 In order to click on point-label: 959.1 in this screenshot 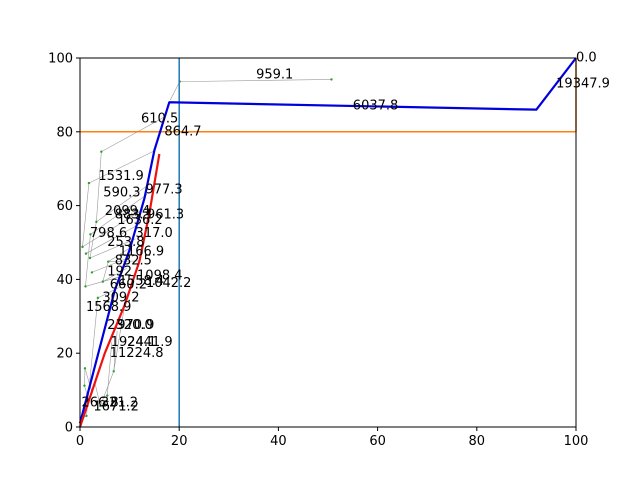, I will do `click(274, 74)`.